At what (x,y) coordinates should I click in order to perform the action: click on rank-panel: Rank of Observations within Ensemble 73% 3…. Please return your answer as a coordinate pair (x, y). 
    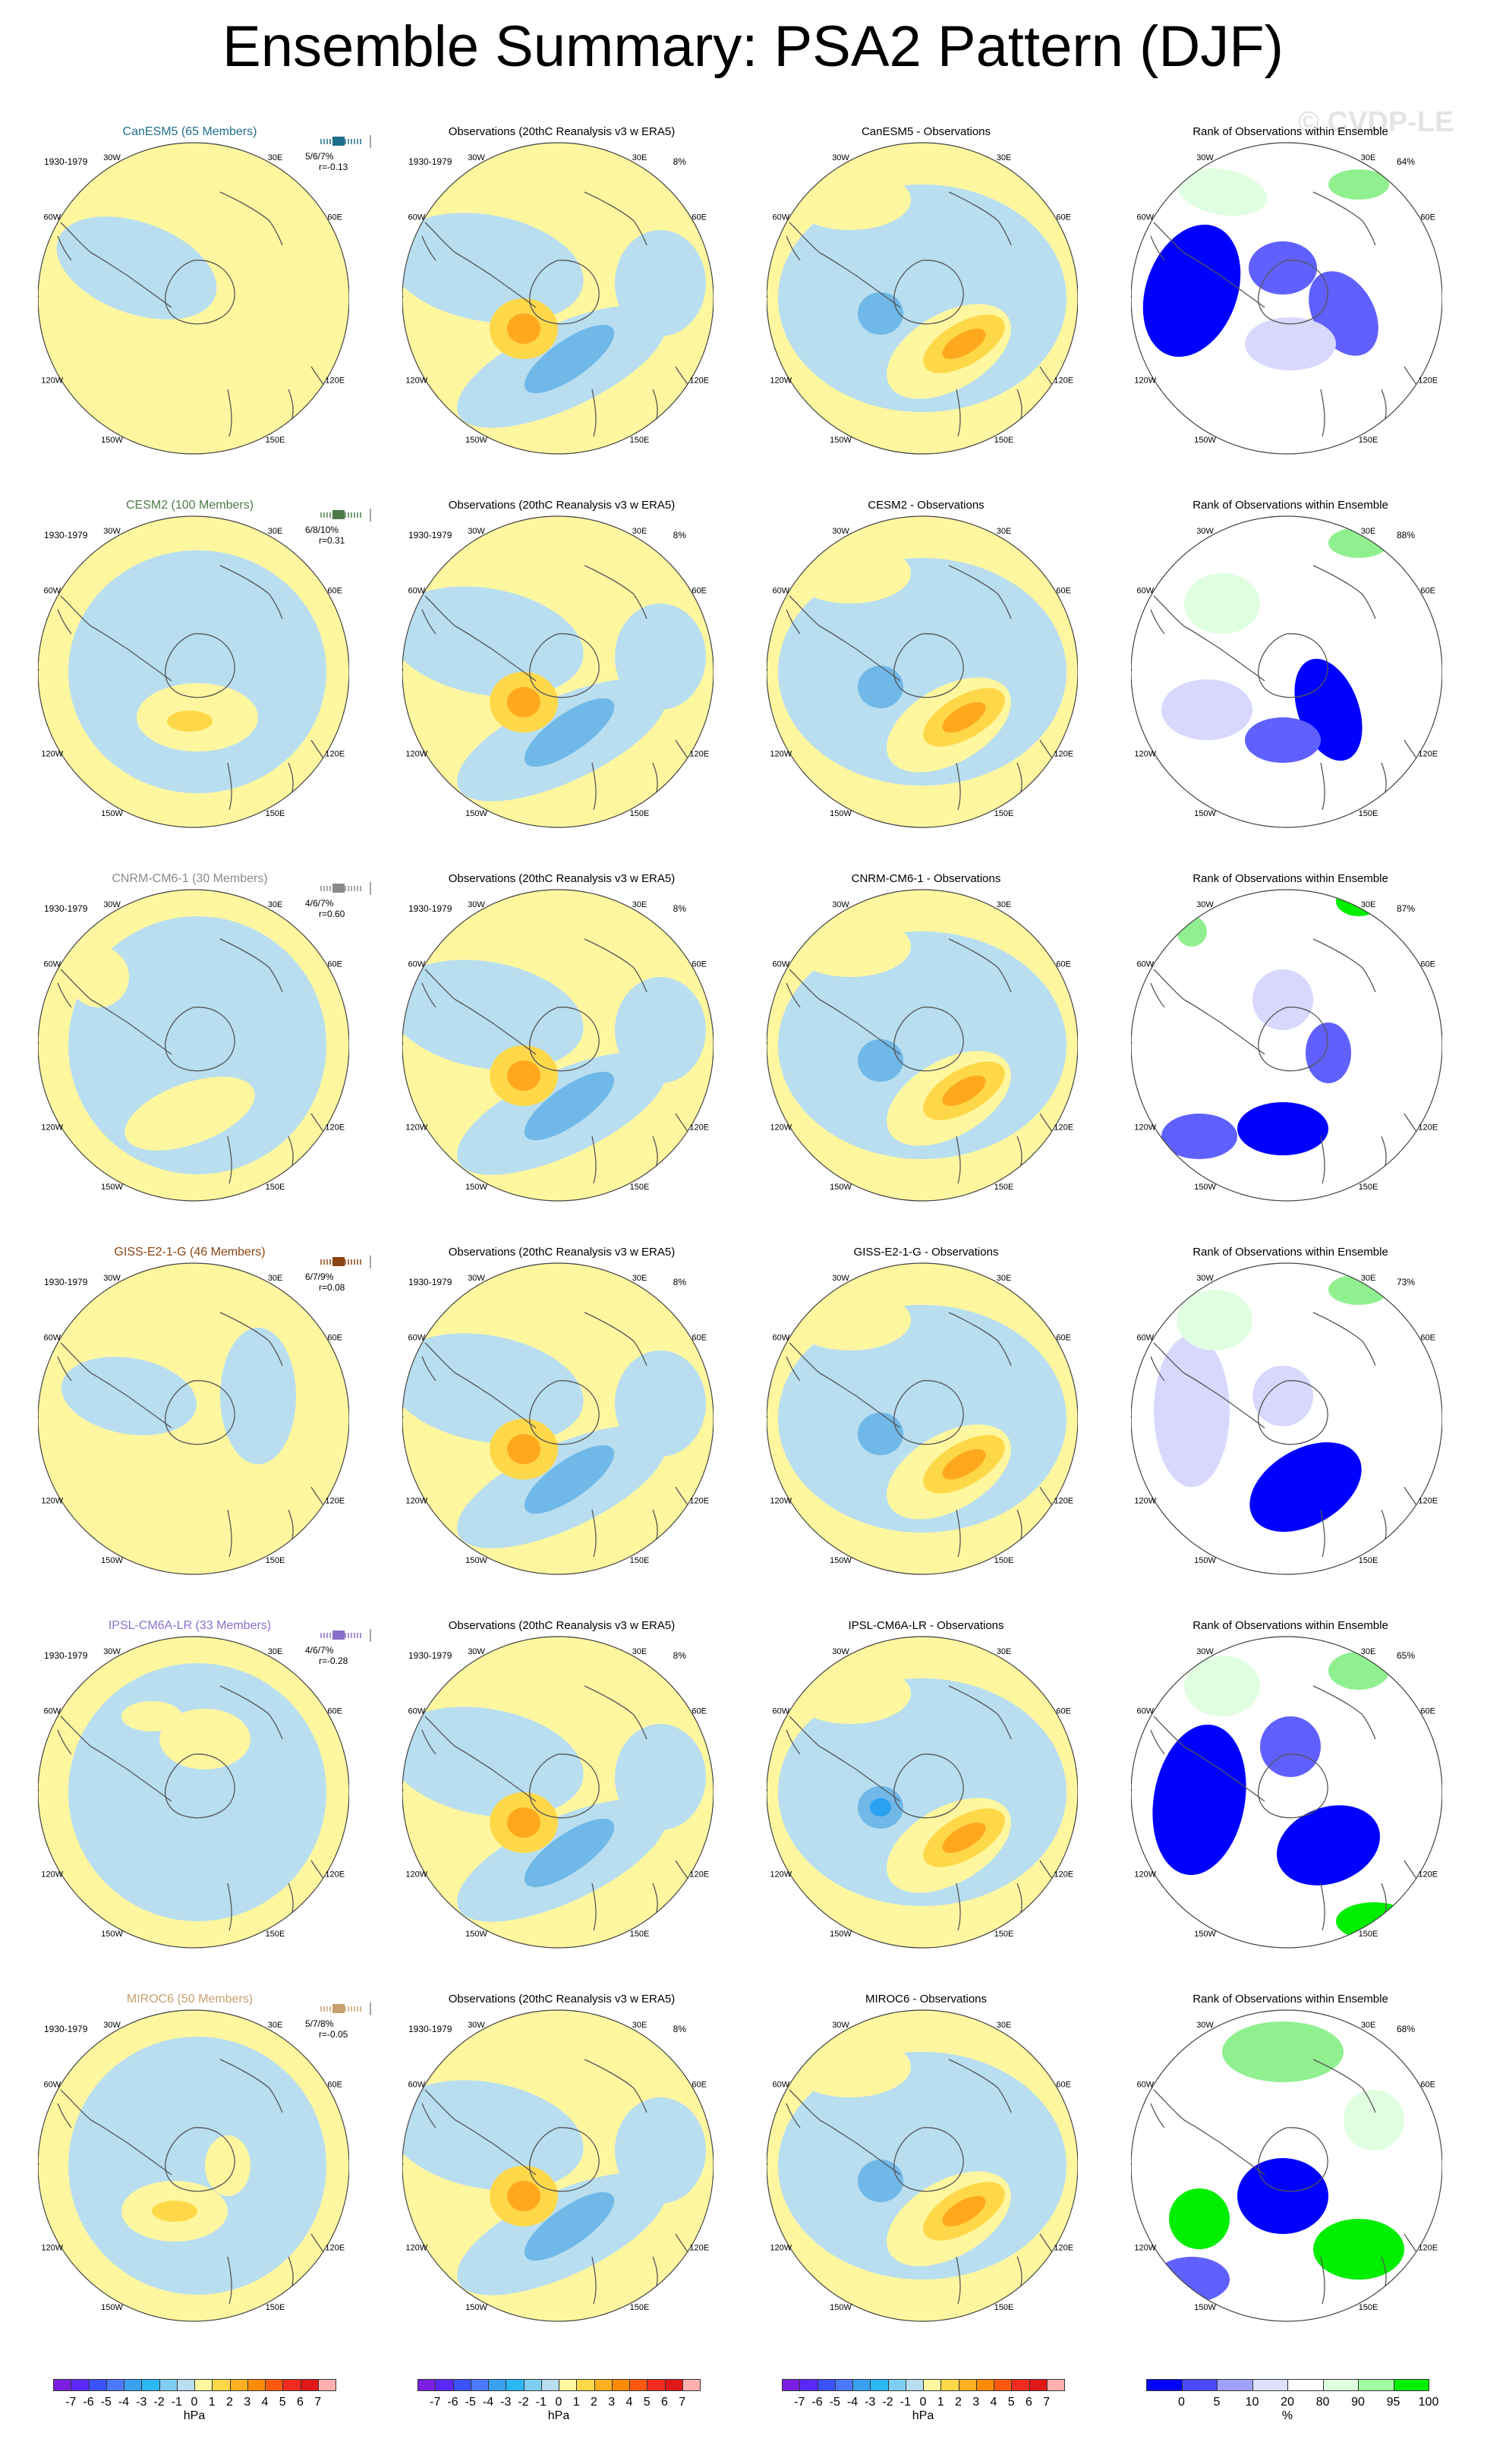
    Looking at the image, I should click on (1290, 1417).